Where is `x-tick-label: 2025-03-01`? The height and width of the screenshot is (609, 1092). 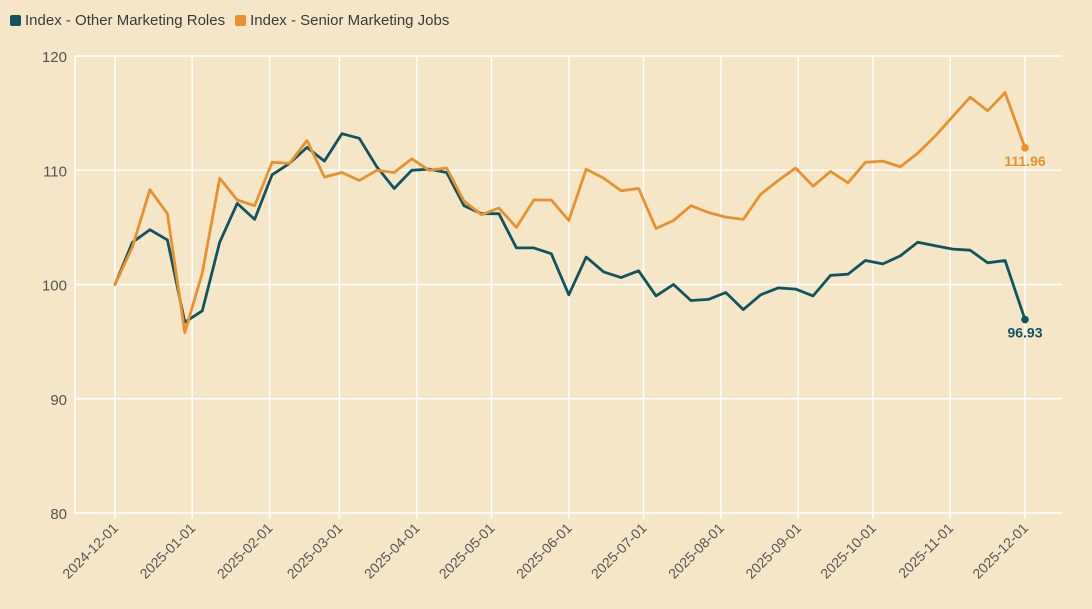 x-tick-label: 2025-03-01 is located at coordinates (315, 551).